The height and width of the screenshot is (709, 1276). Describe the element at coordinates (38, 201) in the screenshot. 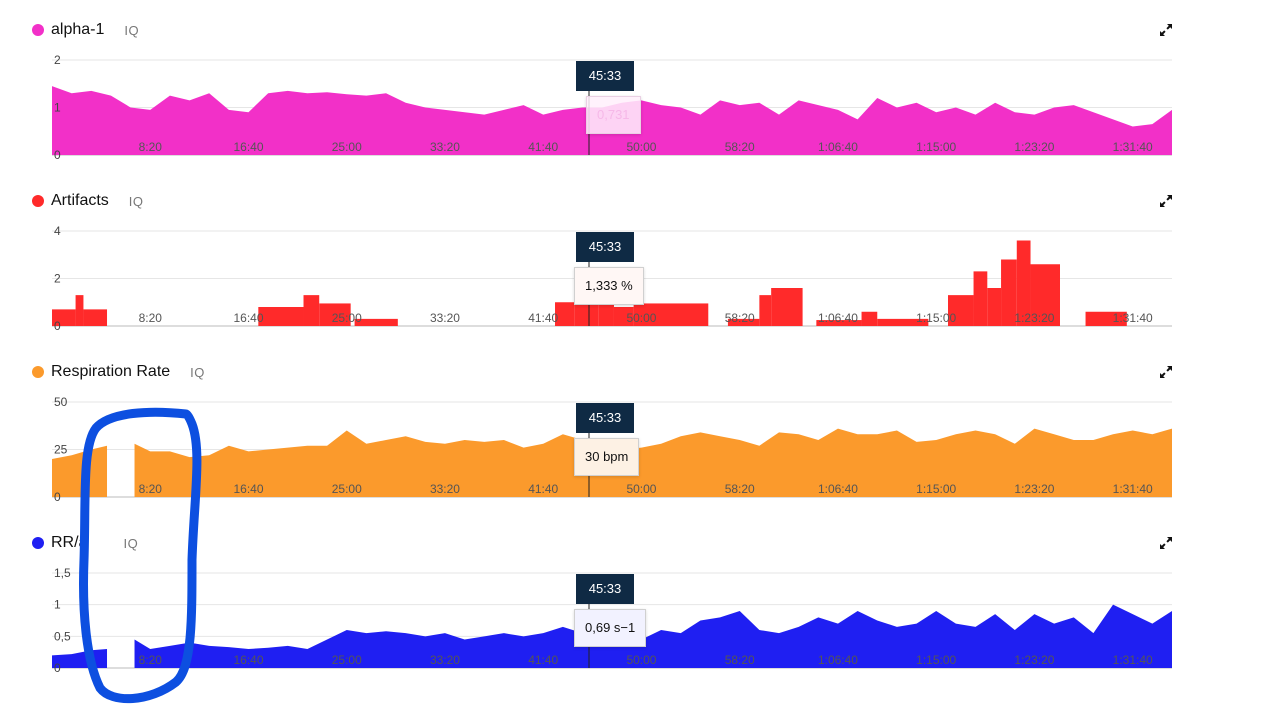

I see `artifacts-legend-dot` at that location.